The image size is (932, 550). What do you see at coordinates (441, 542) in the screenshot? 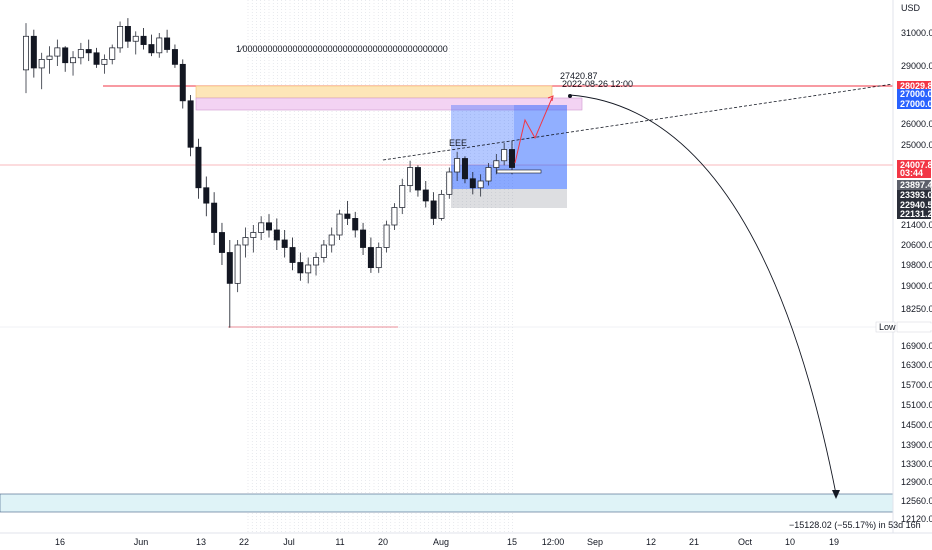
I see `time-tick-label: Aug` at bounding box center [441, 542].